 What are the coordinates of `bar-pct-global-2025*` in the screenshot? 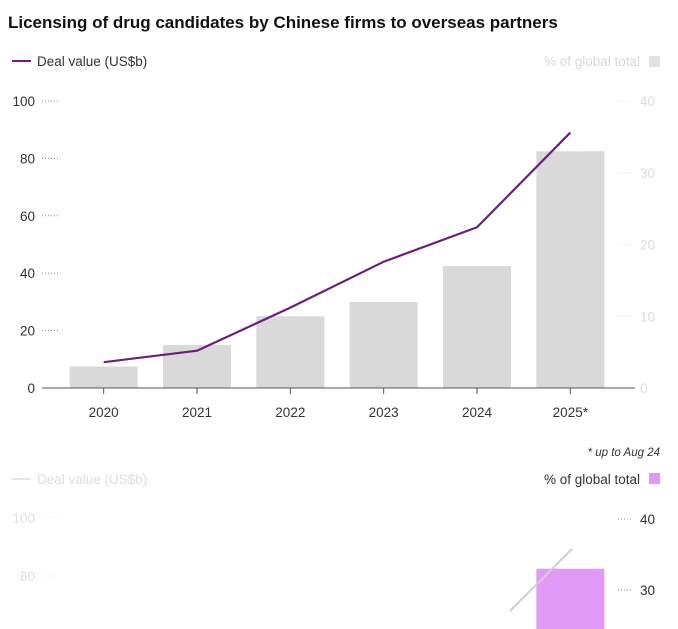 It's located at (570, 269).